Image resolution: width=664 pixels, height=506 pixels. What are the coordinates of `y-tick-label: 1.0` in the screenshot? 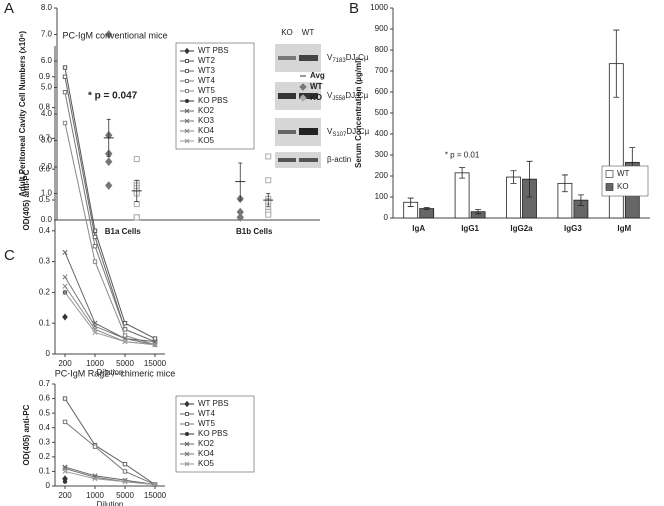 It's located at (47, 193).